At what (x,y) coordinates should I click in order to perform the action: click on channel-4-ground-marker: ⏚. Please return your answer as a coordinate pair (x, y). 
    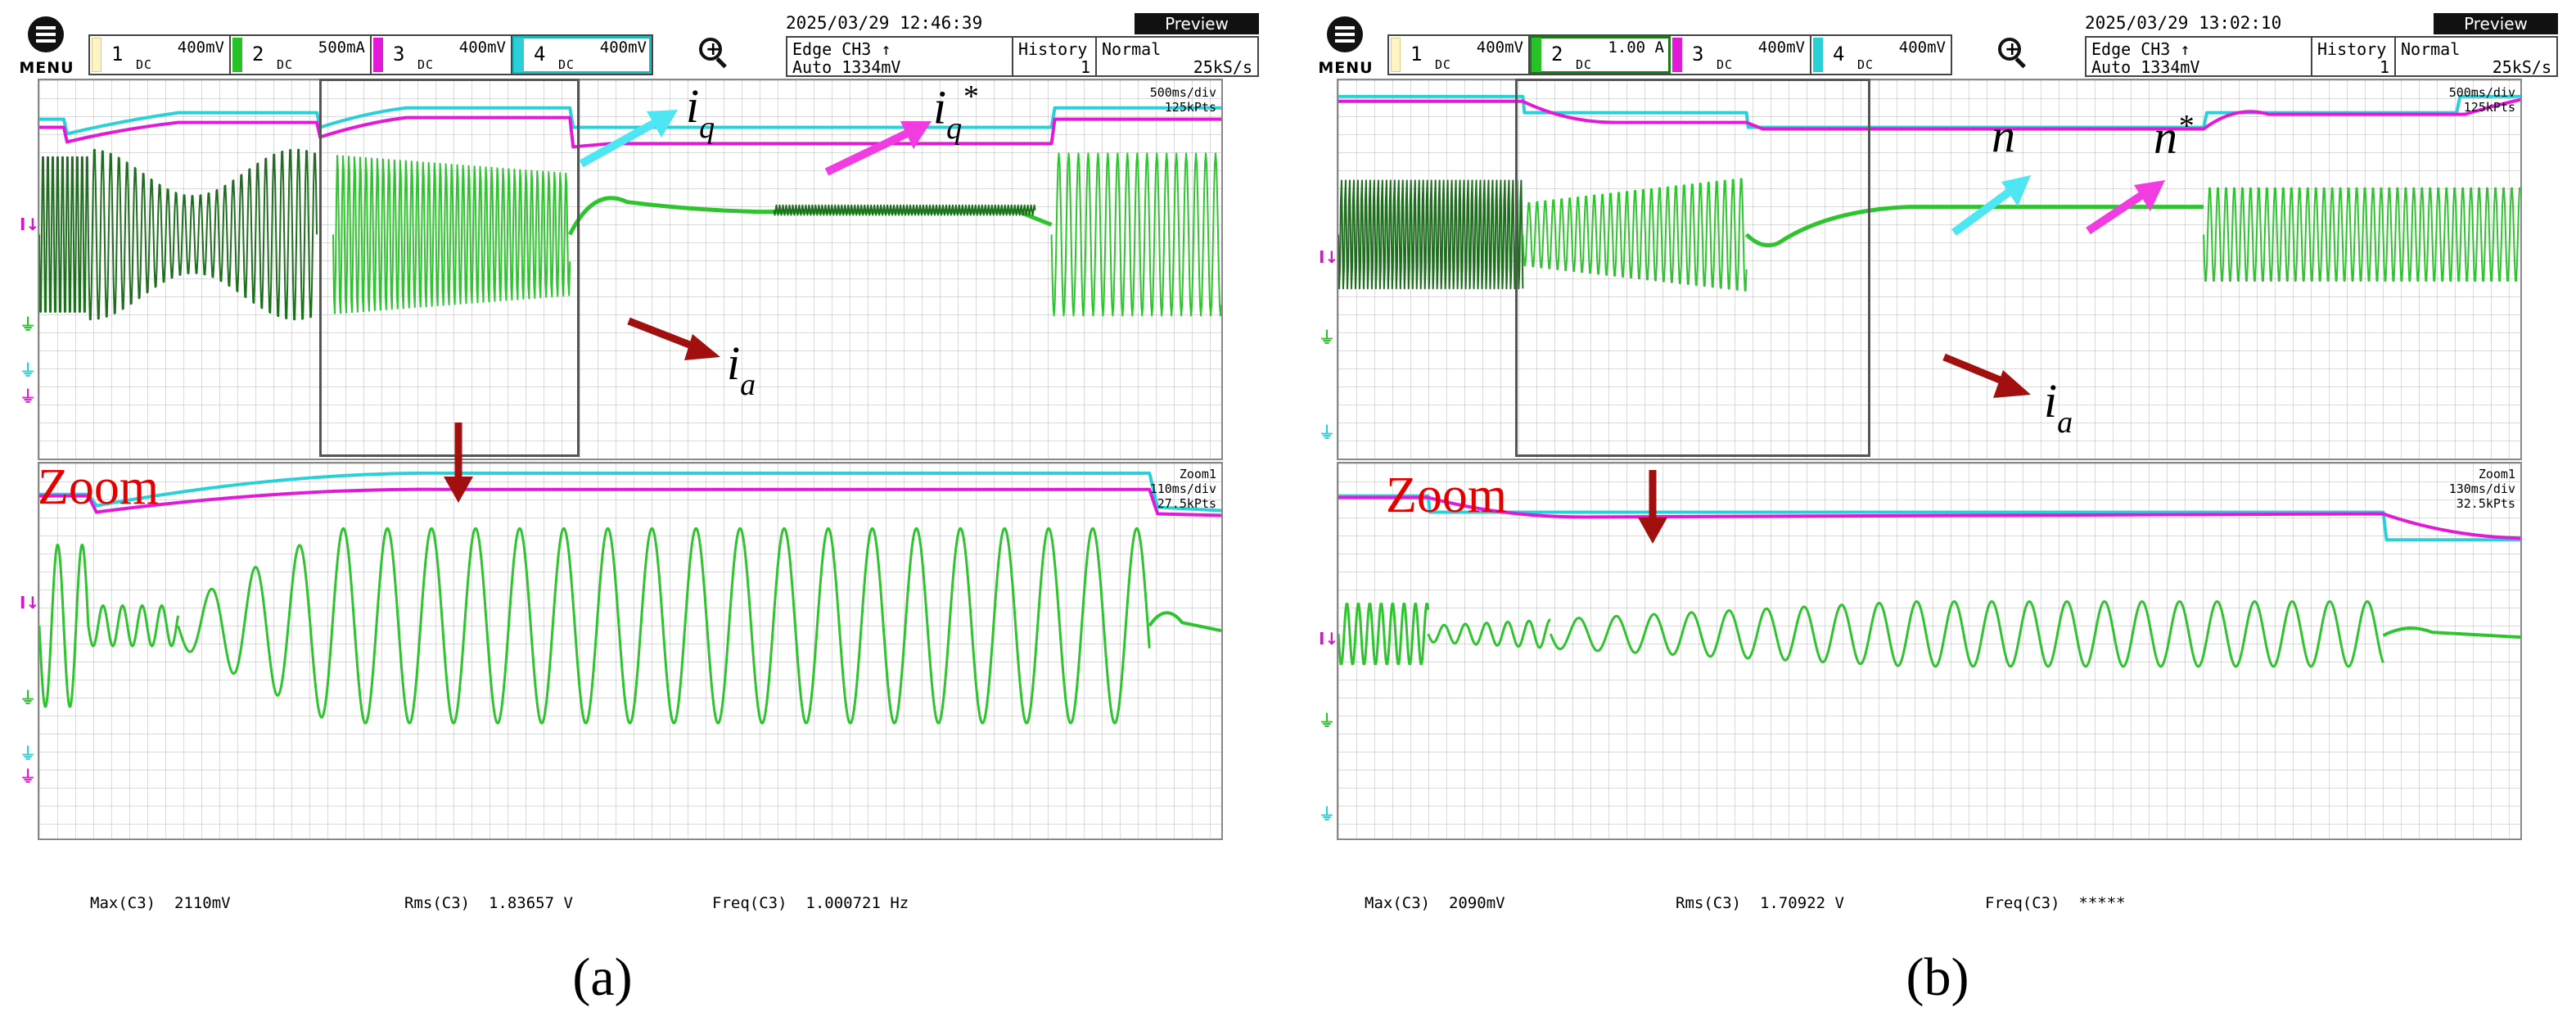
    Looking at the image, I should click on (1327, 432).